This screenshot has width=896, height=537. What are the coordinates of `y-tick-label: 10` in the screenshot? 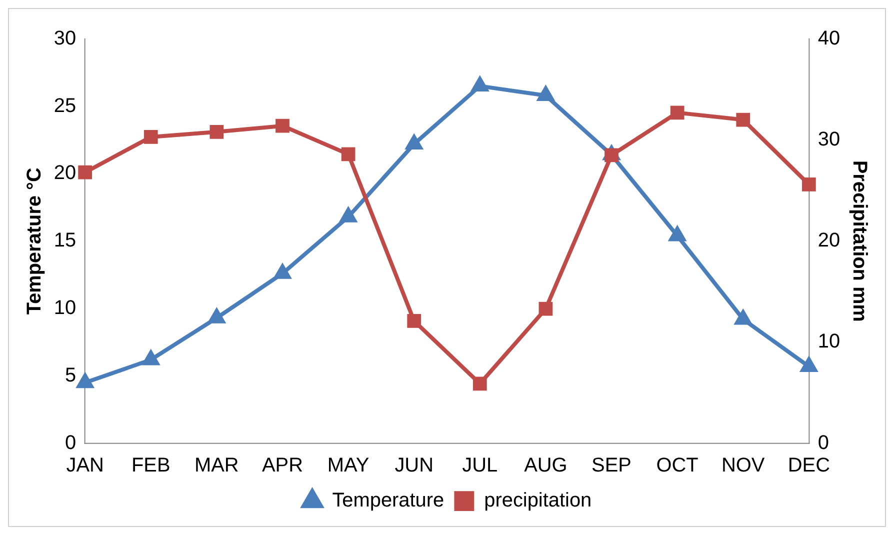 It's located at (65, 308).